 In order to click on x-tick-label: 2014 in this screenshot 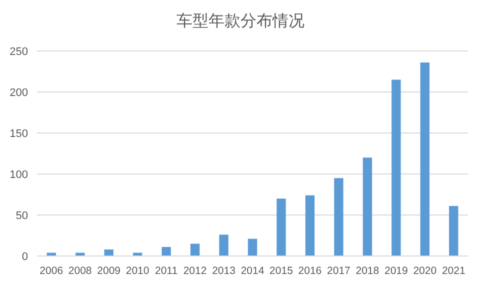, I will do `click(252, 271)`.